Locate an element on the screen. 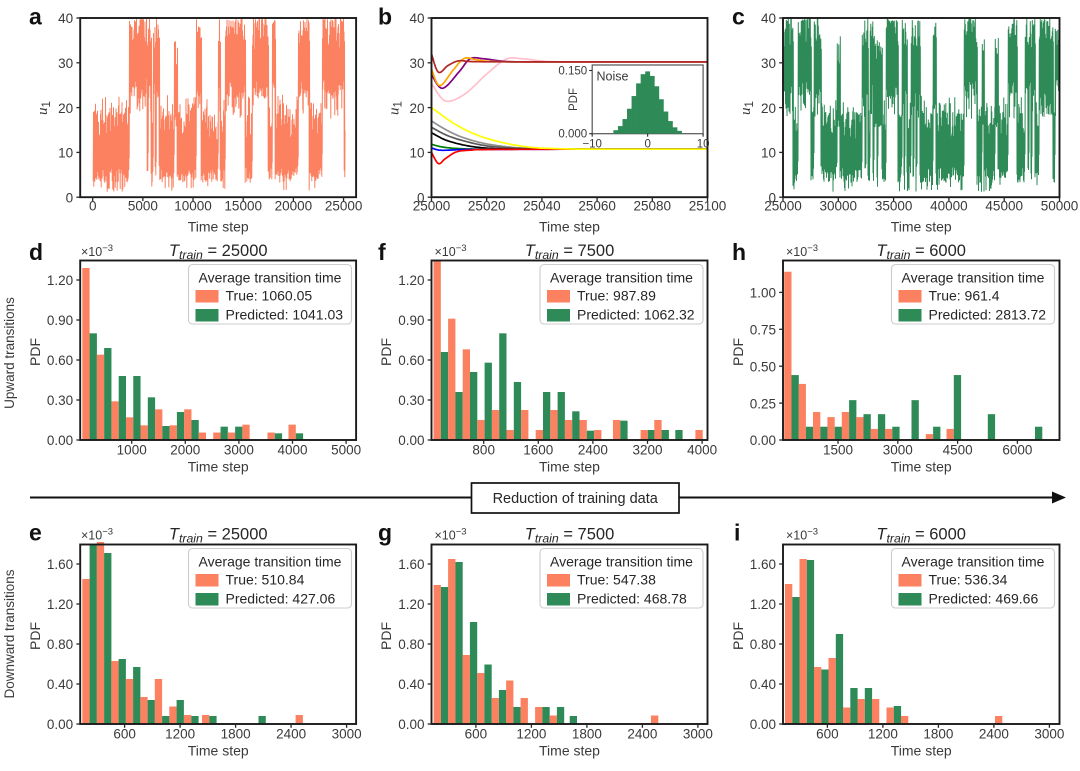 Image resolution: width=1080 pixels, height=771 pixels. svg-text: 40000 is located at coordinates (949, 206).